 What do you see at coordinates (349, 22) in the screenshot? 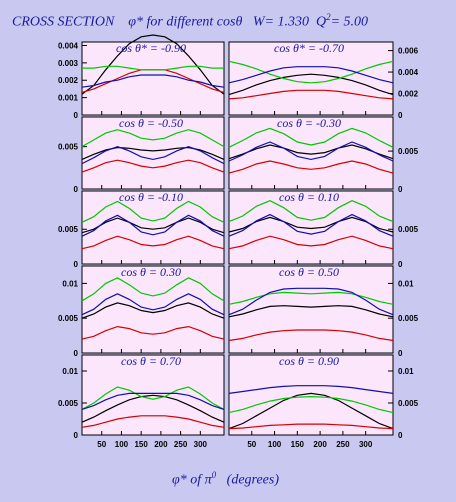
I see `title-q2-val: = 5.00` at bounding box center [349, 22].